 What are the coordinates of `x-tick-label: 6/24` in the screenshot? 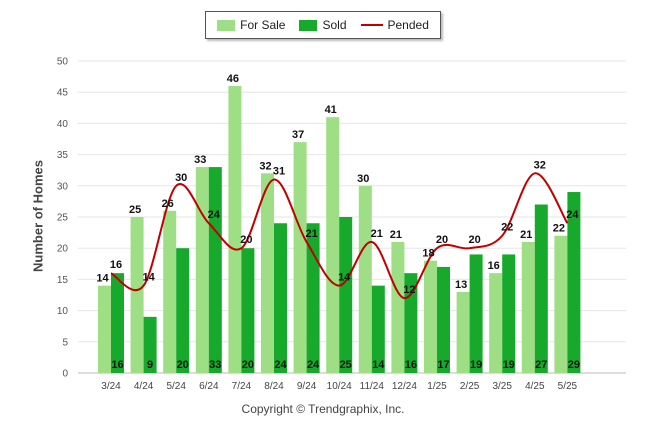 It's located at (209, 386).